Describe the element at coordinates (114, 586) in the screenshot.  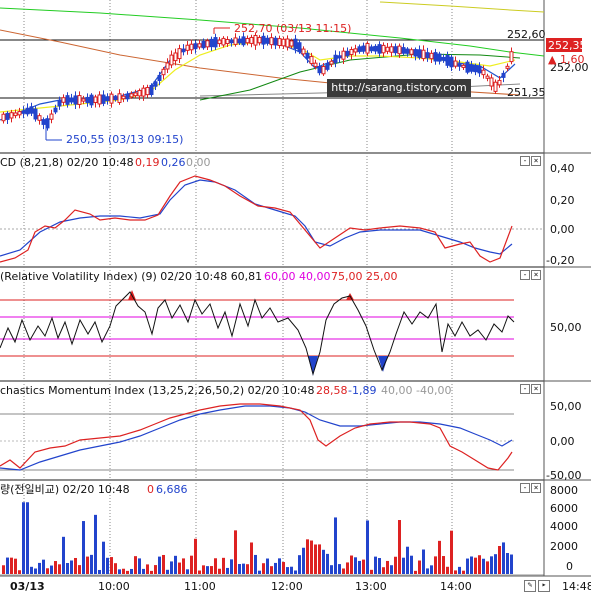
I see `time-label-1000: 10:00` at that location.